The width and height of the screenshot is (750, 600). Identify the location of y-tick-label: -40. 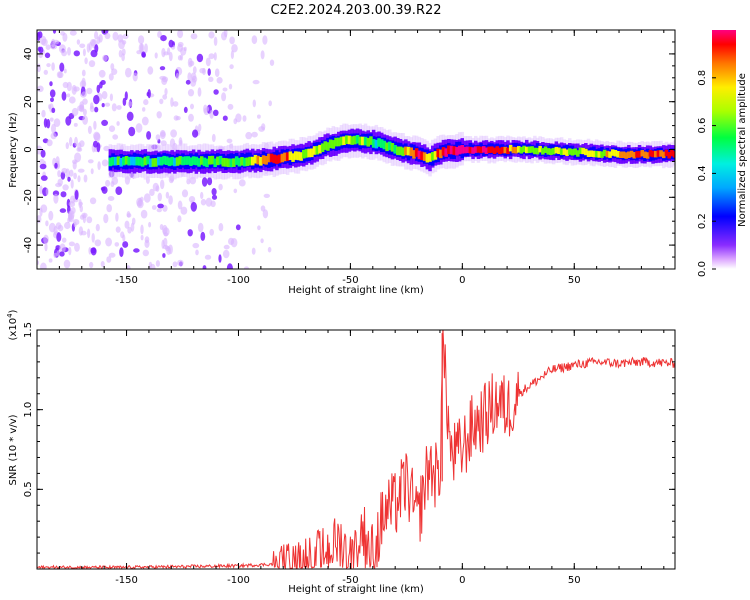
(28, 245).